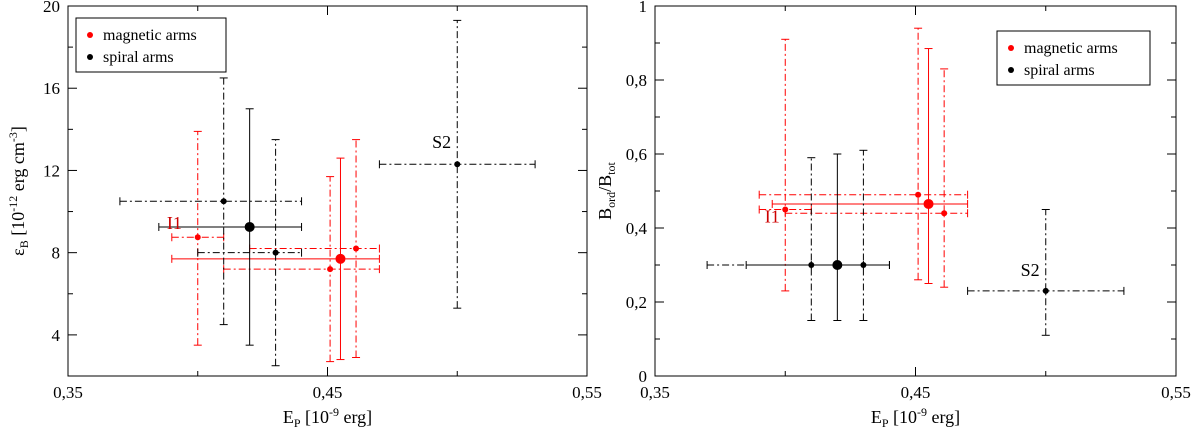  I want to click on y-tick-label: 4, so click(56, 335).